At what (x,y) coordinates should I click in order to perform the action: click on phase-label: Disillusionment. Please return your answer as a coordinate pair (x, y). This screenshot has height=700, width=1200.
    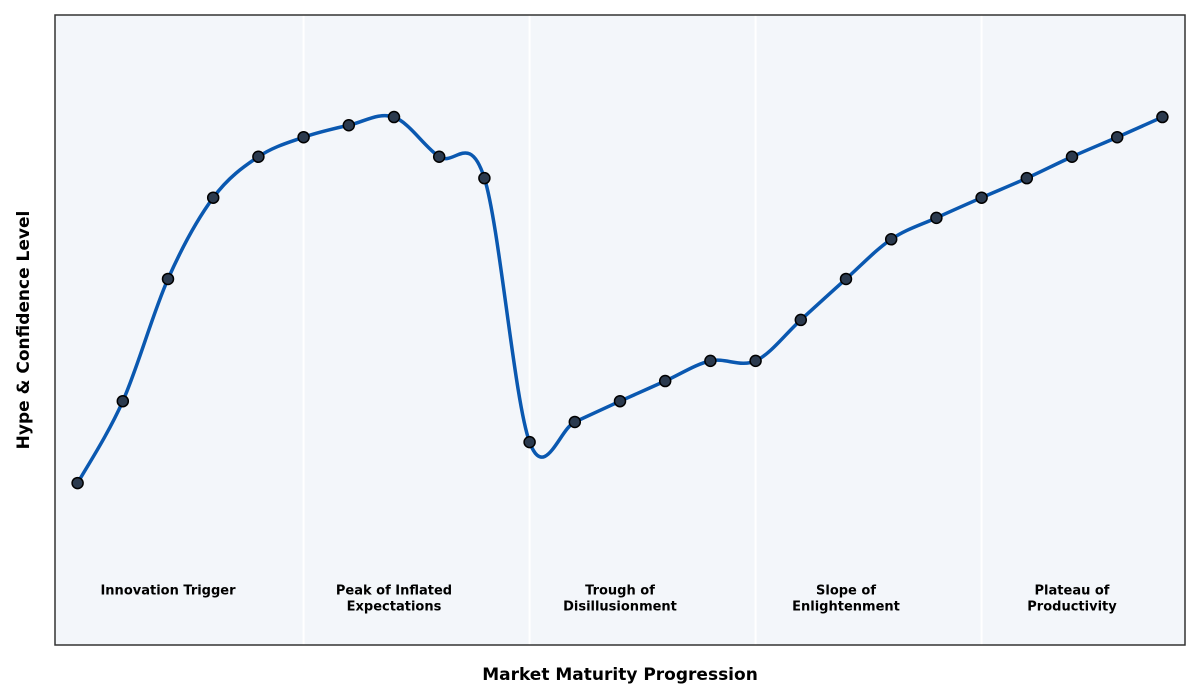
    Looking at the image, I should click on (620, 607).